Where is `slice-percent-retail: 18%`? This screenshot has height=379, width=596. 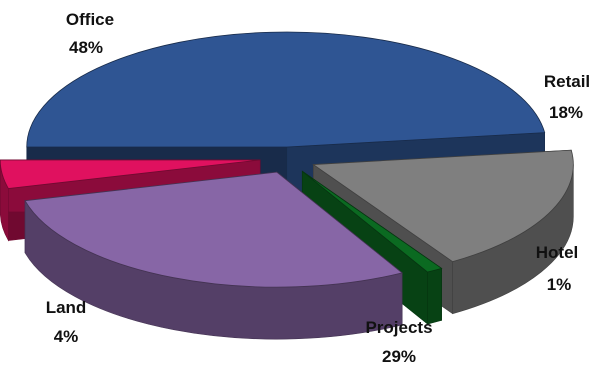
slice-percent-retail: 18% is located at coordinates (566, 112).